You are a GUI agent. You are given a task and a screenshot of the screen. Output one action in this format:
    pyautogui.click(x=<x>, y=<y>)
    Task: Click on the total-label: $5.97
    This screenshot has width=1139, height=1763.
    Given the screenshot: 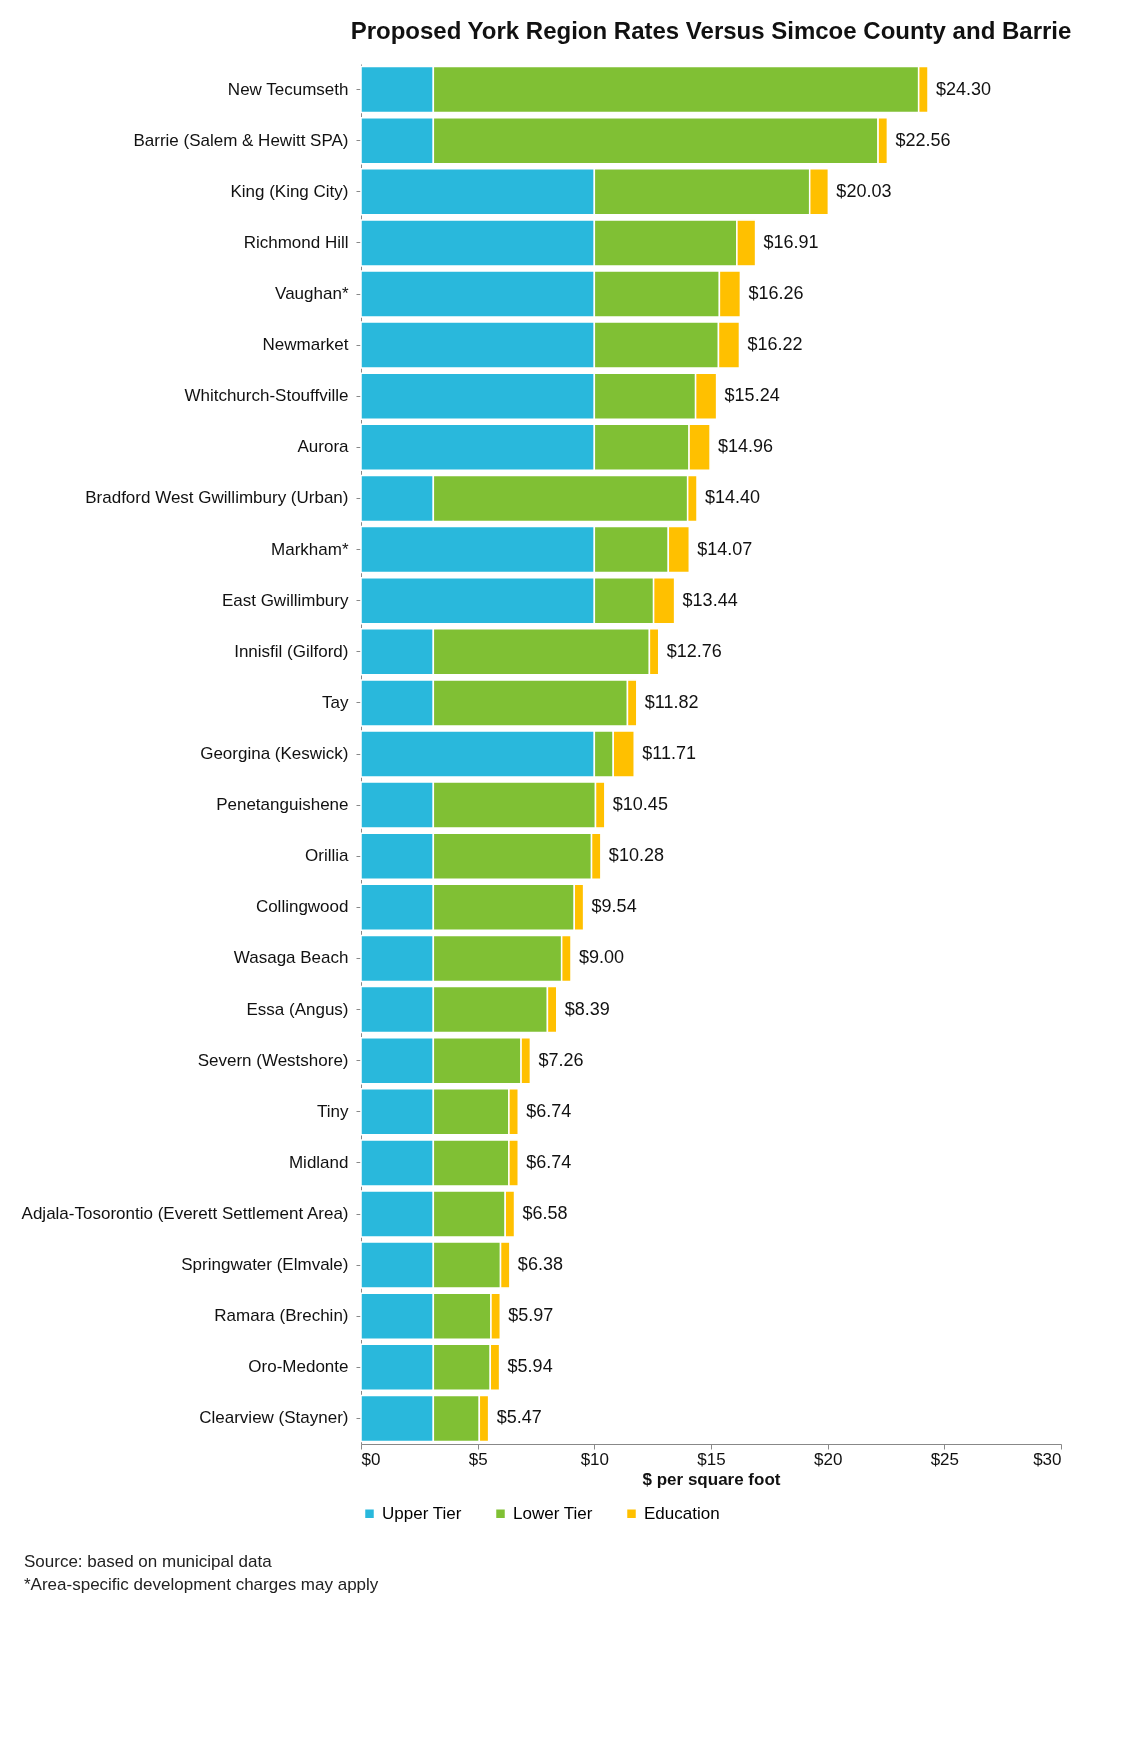 What is the action you would take?
    pyautogui.click(x=531, y=1315)
    